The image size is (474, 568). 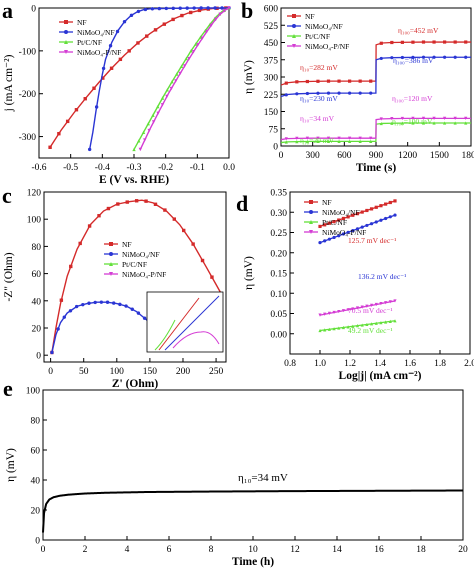 What do you see at coordinates (294, 36) in the screenshot?
I see `panel-b-legend-marker` at bounding box center [294, 36].